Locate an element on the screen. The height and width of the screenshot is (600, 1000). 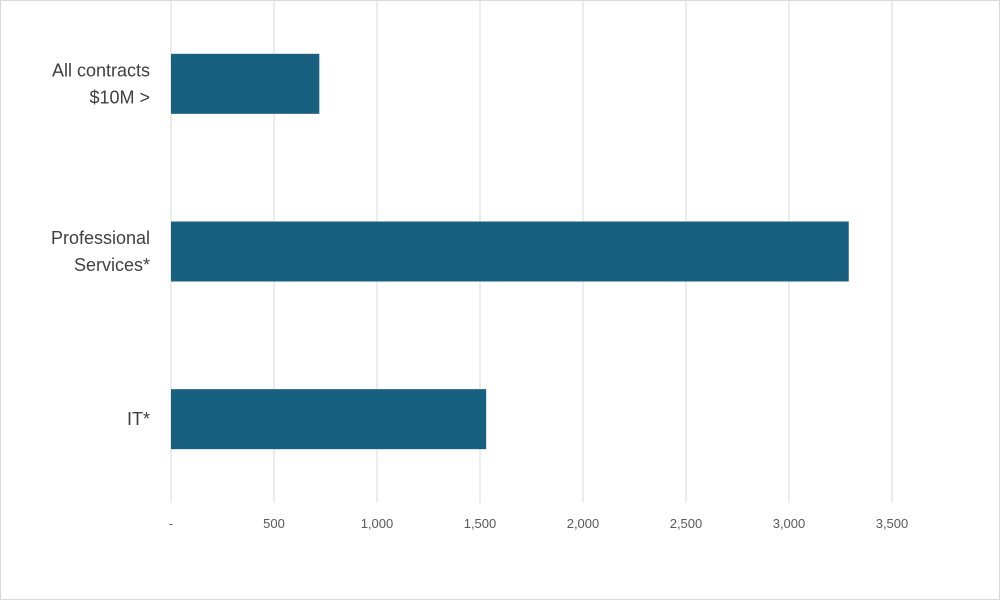
x-tick-label: 1,500 is located at coordinates (480, 523).